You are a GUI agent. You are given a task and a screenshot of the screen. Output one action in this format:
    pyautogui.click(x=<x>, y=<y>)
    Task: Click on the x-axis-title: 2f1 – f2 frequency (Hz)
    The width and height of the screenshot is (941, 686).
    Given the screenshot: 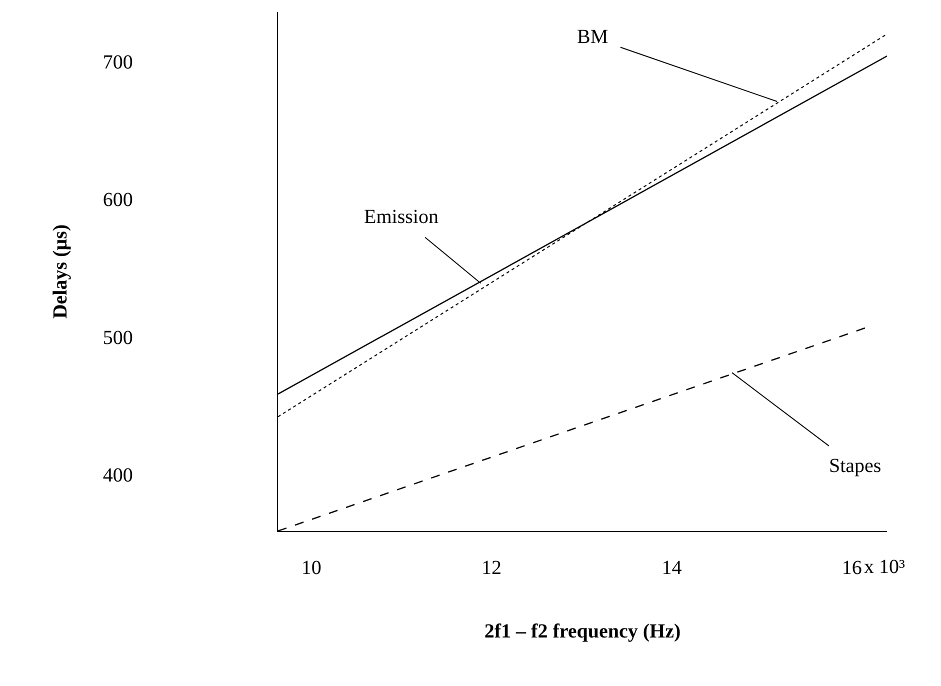 What is the action you would take?
    pyautogui.click(x=582, y=631)
    